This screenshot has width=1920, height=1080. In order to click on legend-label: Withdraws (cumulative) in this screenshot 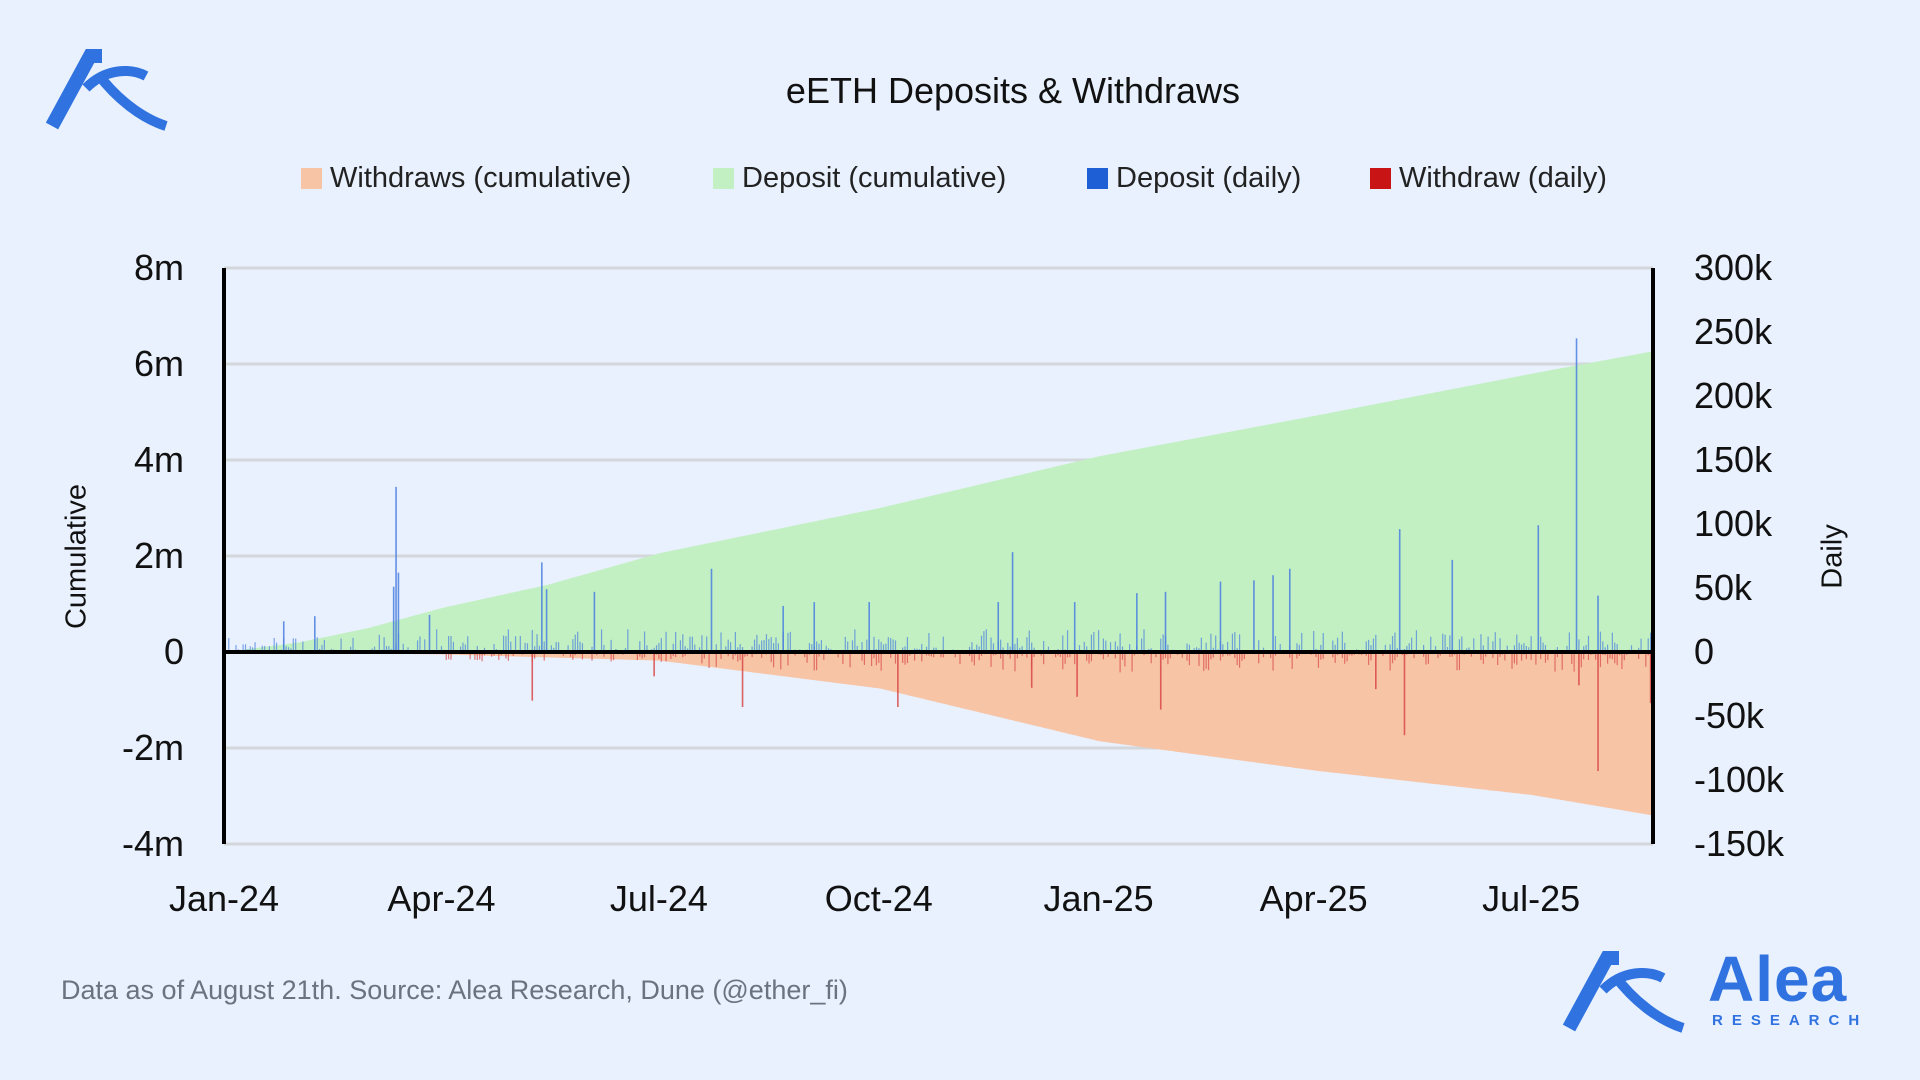, I will do `click(481, 178)`.